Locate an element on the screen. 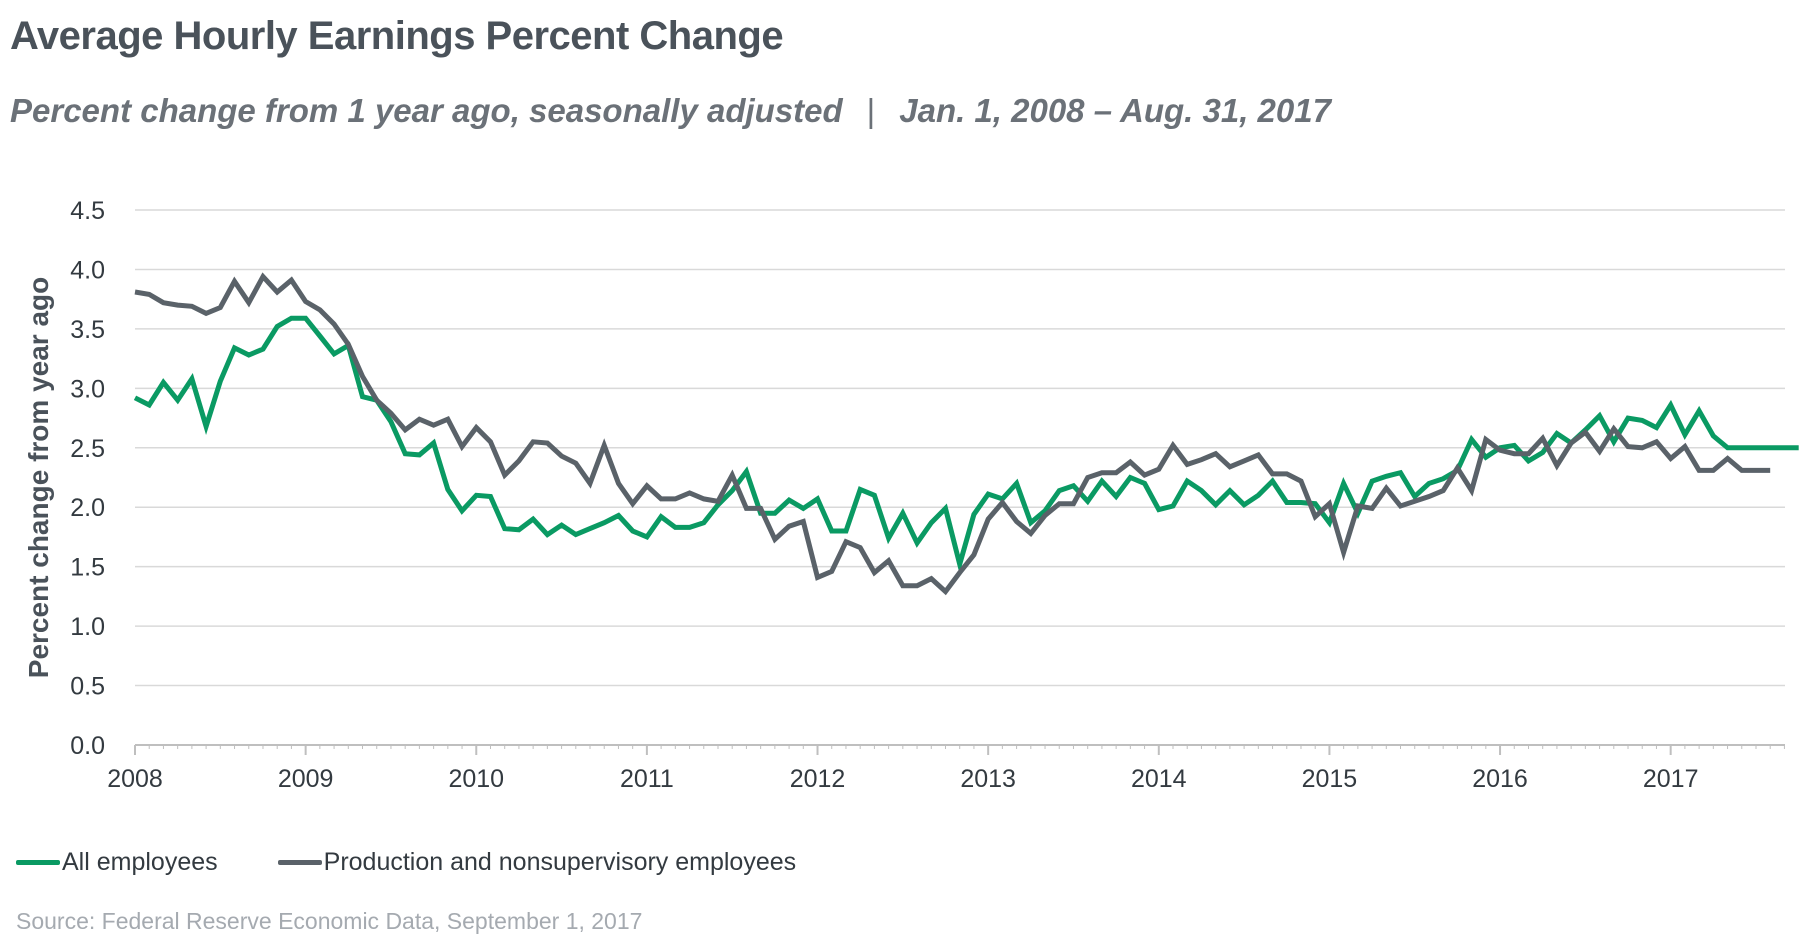 This screenshot has width=1803, height=946. x-tick-label: 2017 is located at coordinates (1671, 779).